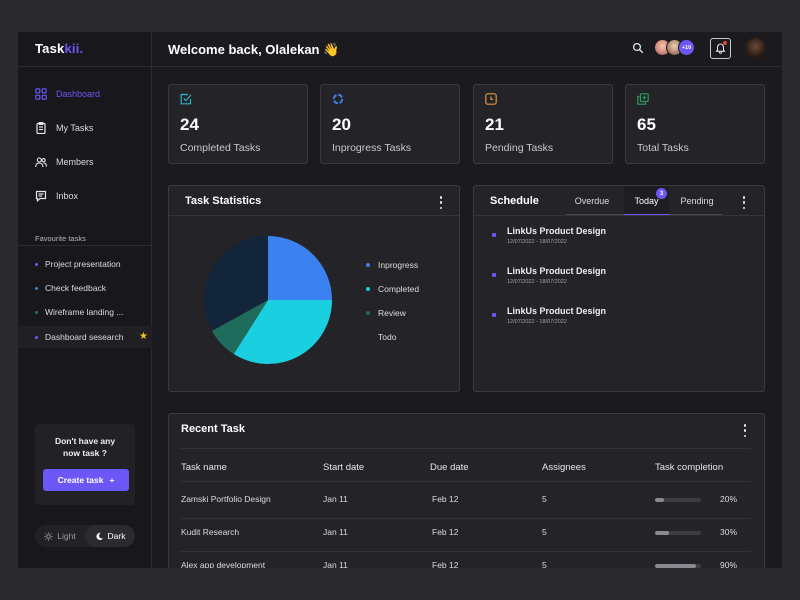 Image resolution: width=800 pixels, height=600 pixels. What do you see at coordinates (49, 536) in the screenshot?
I see `sun-icon` at bounding box center [49, 536].